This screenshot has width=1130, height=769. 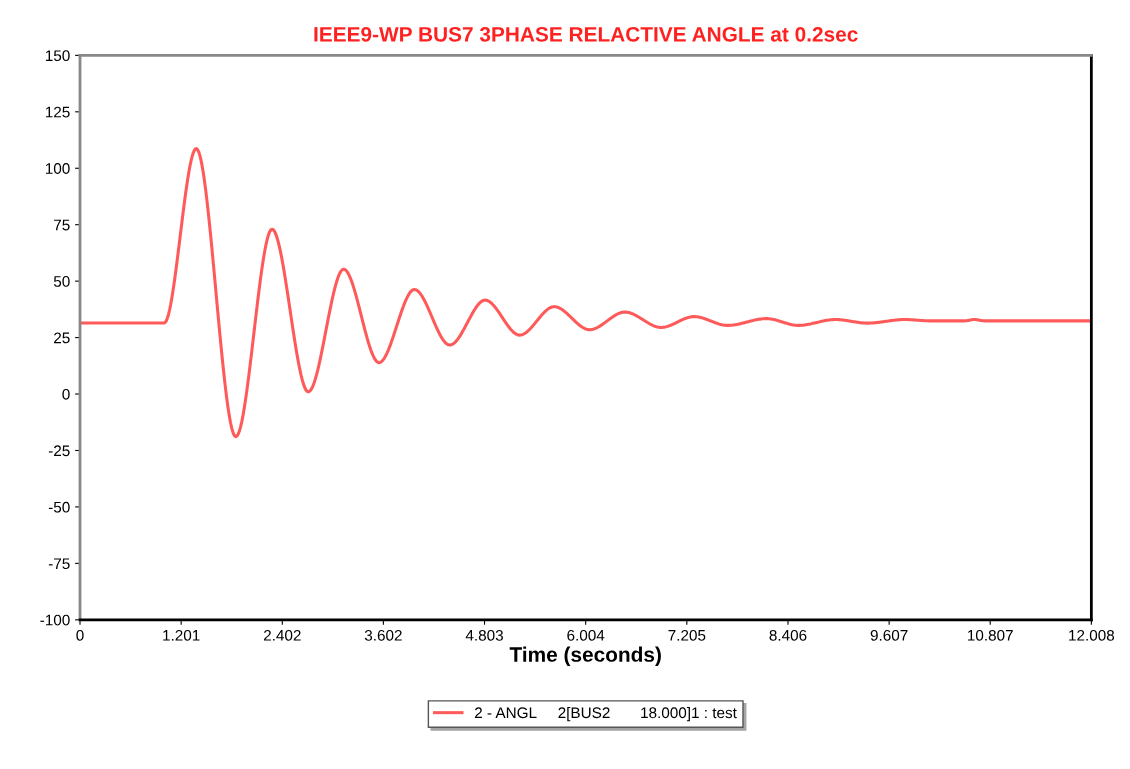 What do you see at coordinates (788, 635) in the screenshot?
I see `x-tick-label: 8.406` at bounding box center [788, 635].